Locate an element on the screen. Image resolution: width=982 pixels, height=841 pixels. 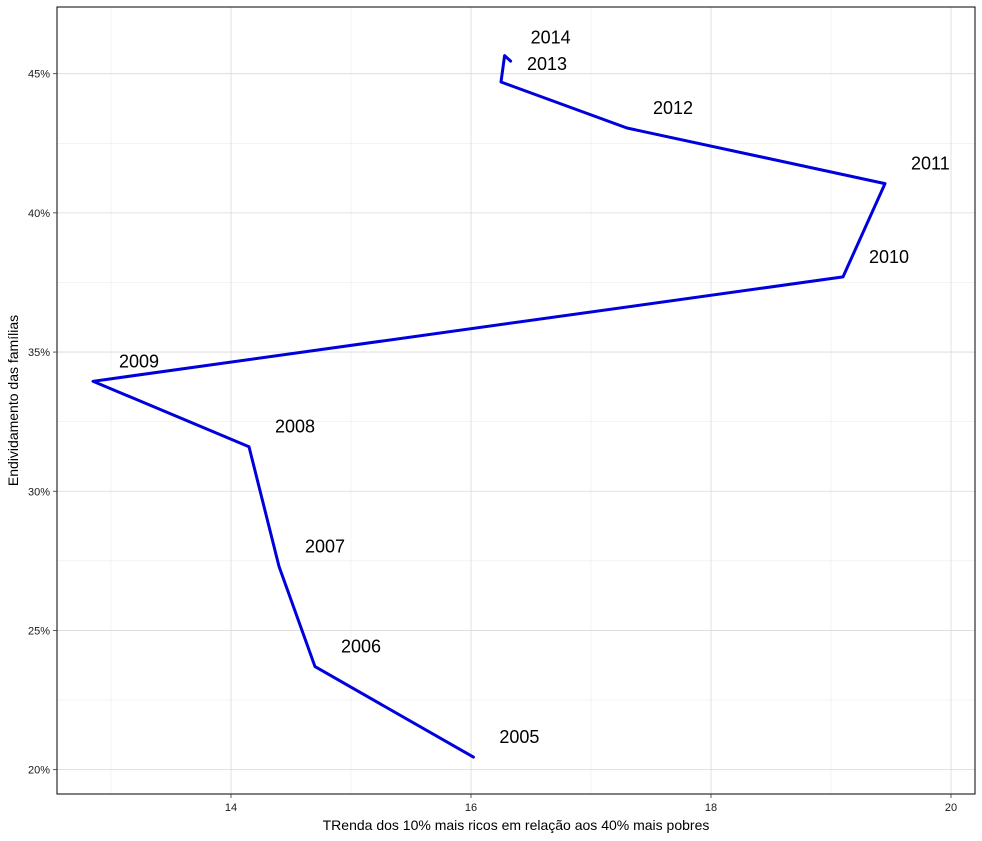
y-tick-label: 30% is located at coordinates (39, 492).